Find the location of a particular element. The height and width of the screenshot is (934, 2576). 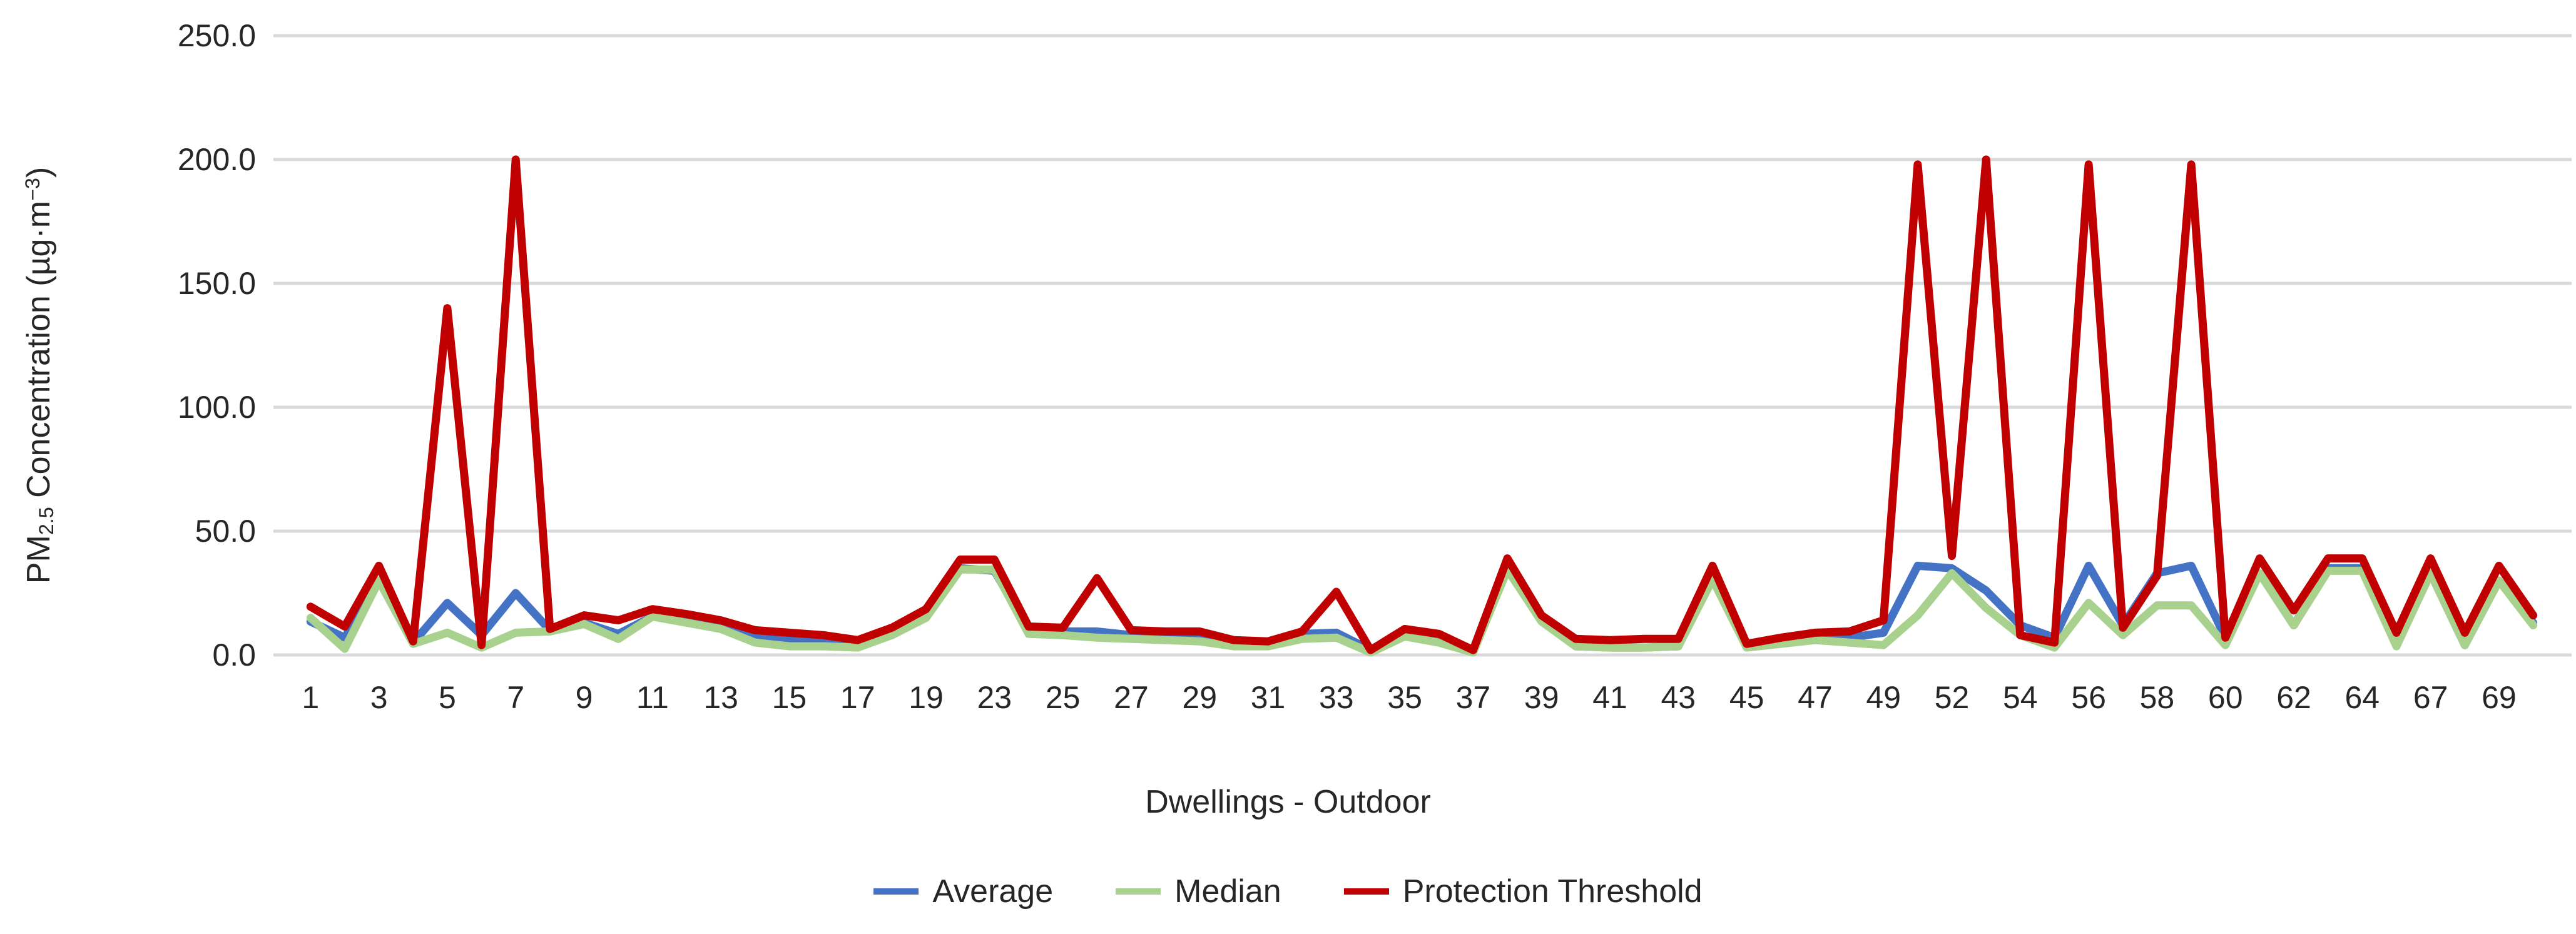

x-tick-label-54: 54 is located at coordinates (2021, 697).